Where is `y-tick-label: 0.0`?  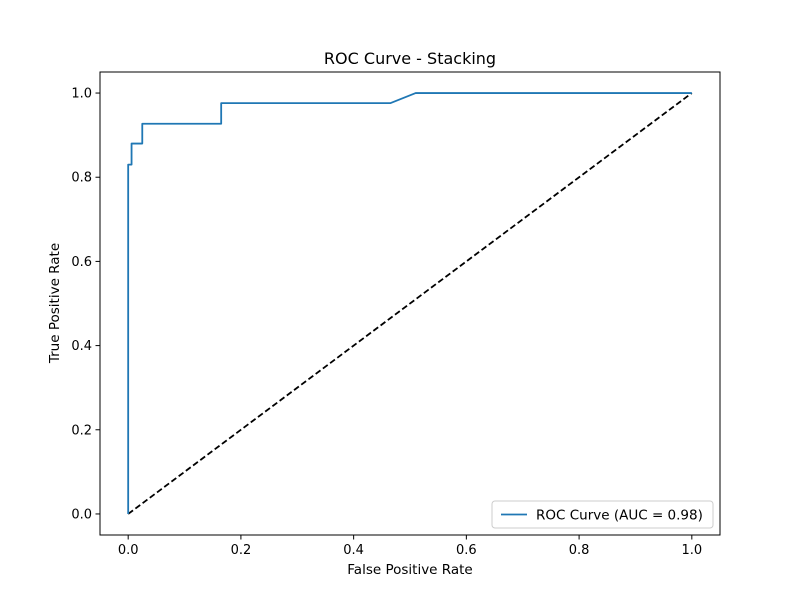
y-tick-label: 0.0 is located at coordinates (81, 514).